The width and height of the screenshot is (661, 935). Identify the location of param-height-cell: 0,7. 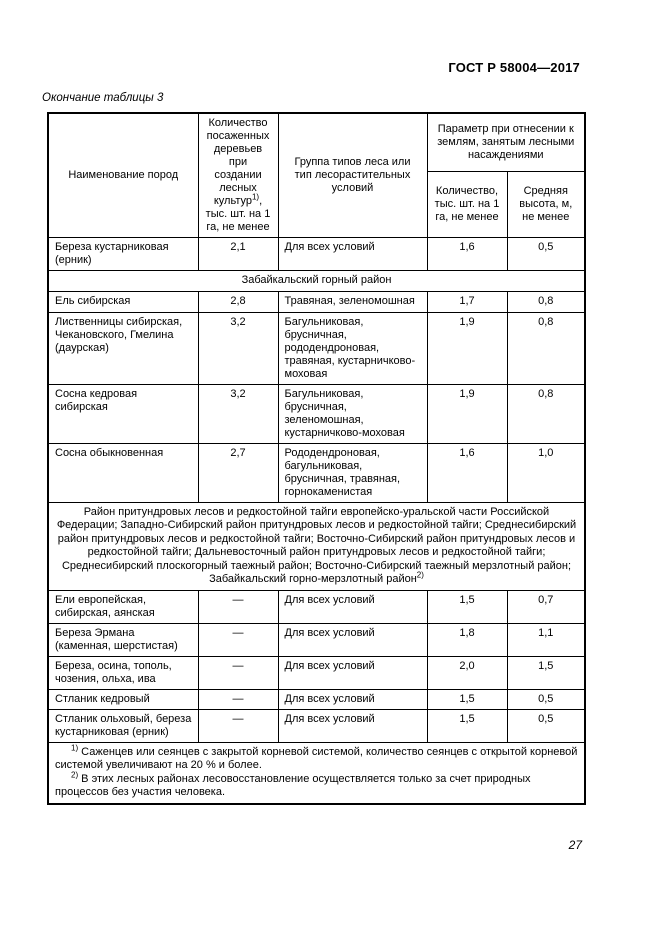
(546, 606).